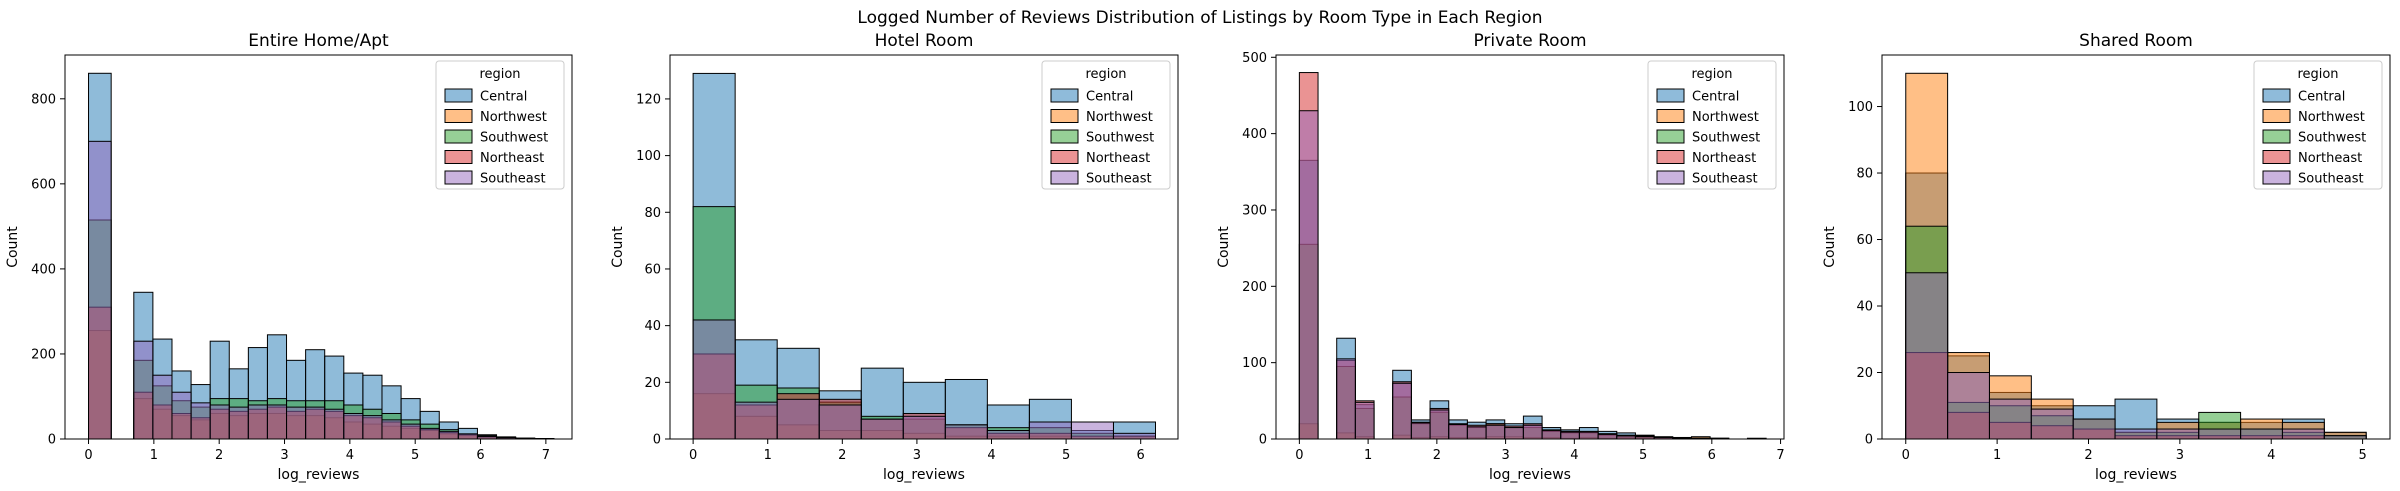  Describe the element at coordinates (652, 213) in the screenshot. I see `y-tick-label: 80` at that location.